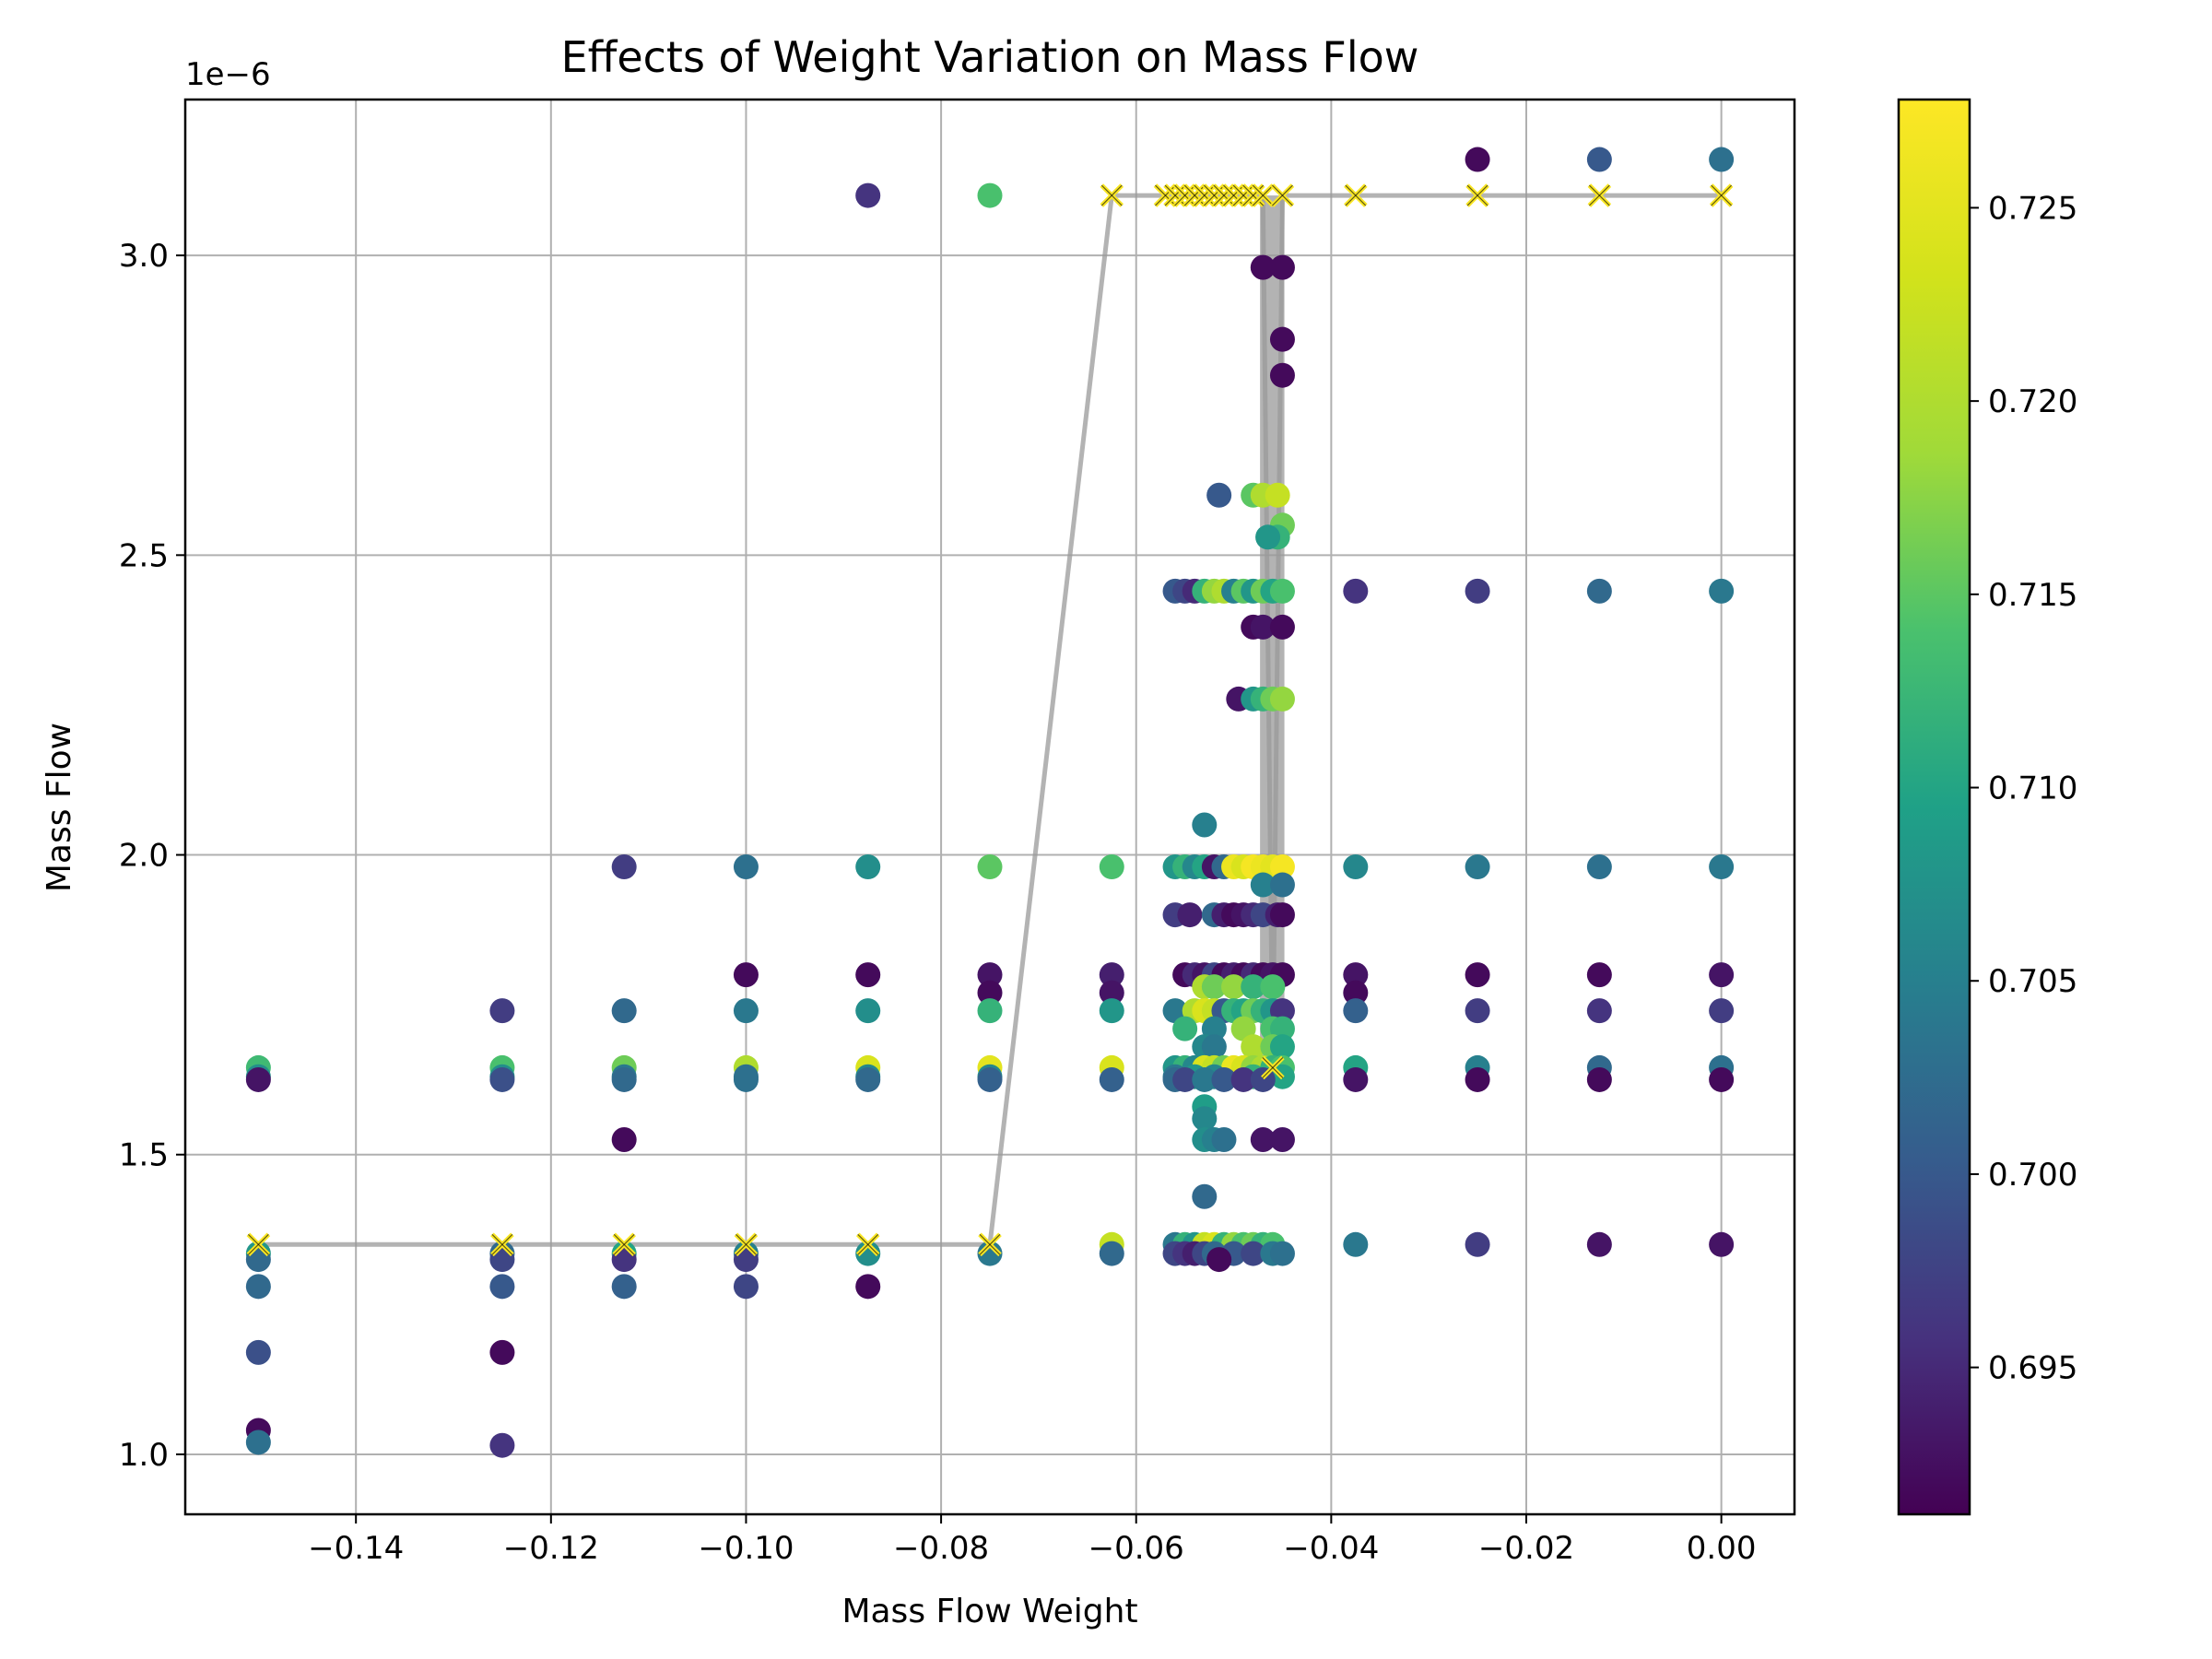 This screenshot has height=1659, width=2212. Describe the element at coordinates (1934, 807) in the screenshot. I see `colorbar` at that location.